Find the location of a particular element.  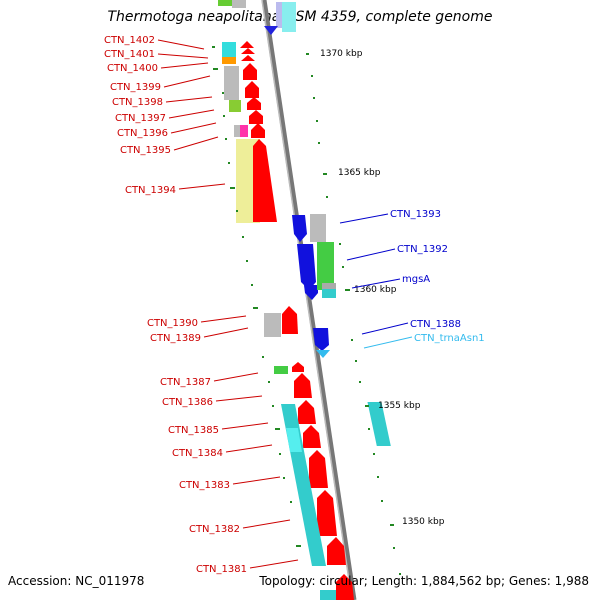

ruler-tick-label: 1360 kbp is located at coordinates (375, 290).